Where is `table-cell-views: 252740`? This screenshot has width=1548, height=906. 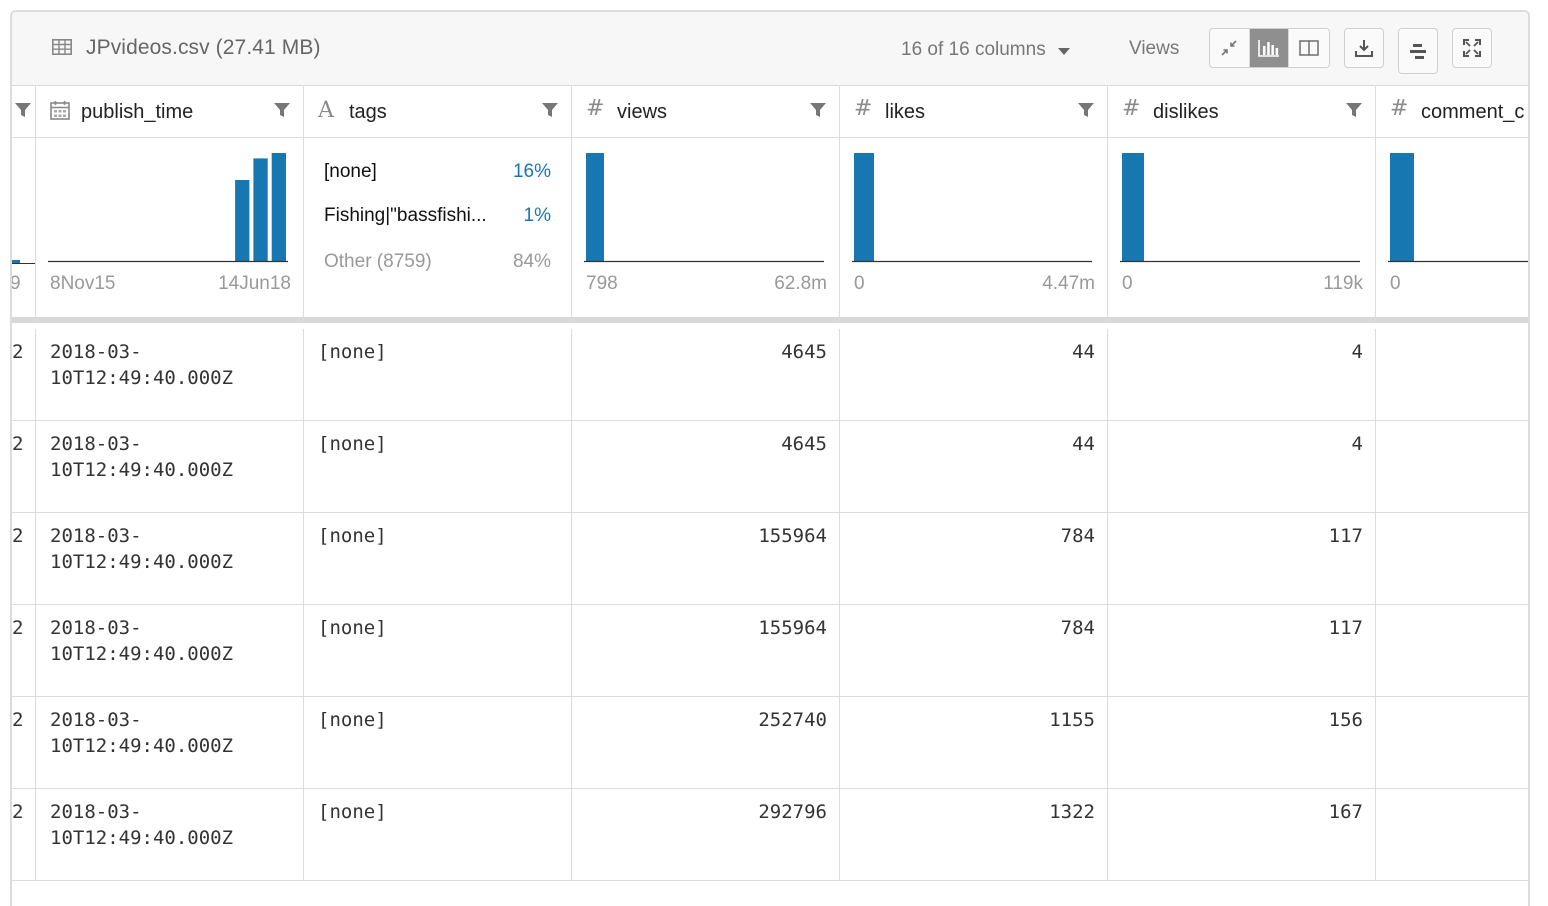 table-cell-views: 252740 is located at coordinates (706, 743).